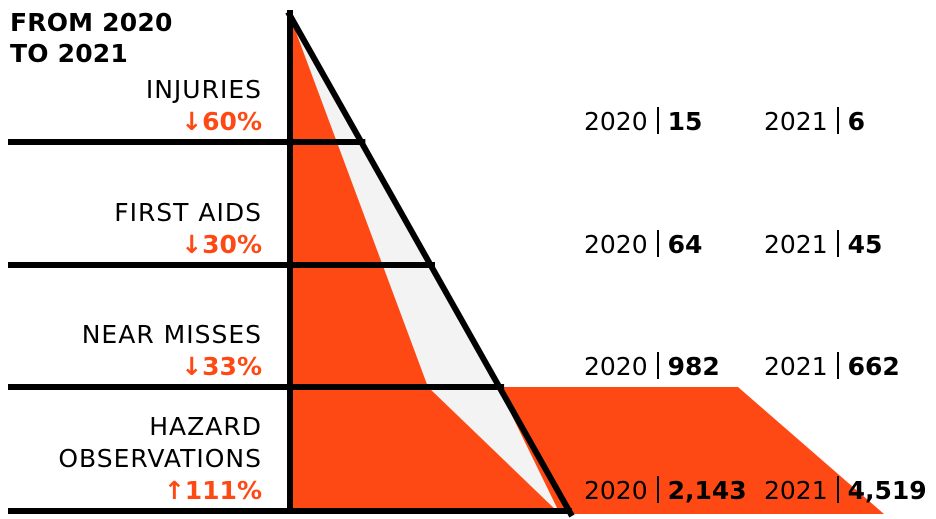 The width and height of the screenshot is (936, 519). Describe the element at coordinates (221, 366) in the screenshot. I see `change-percent: ↓33%` at that location.